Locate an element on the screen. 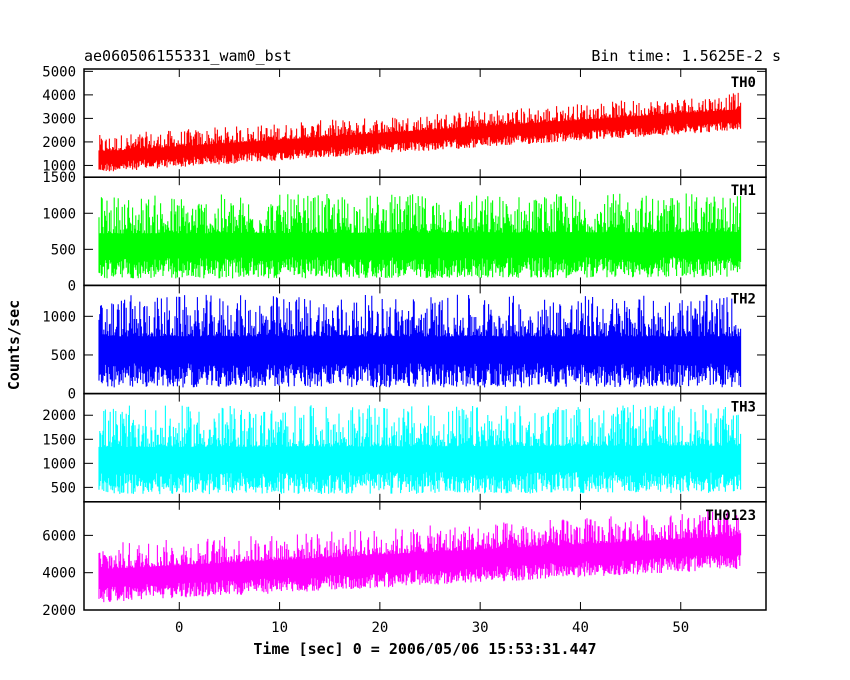 This screenshot has height=680, width=850. series-th0123 is located at coordinates (420, 557).